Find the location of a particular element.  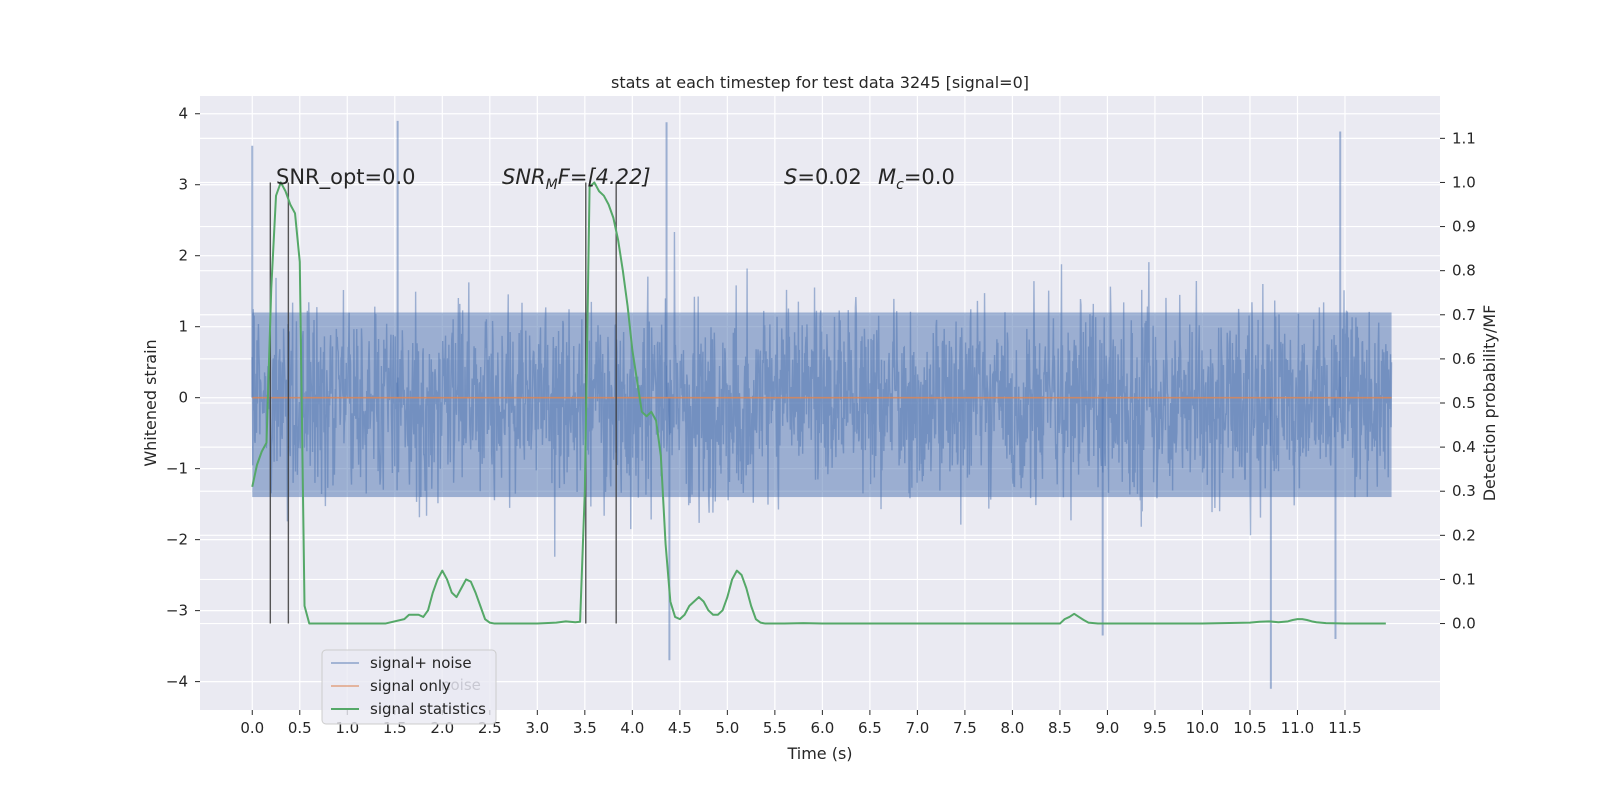

x-tick-label: 5.5 is located at coordinates (775, 728).